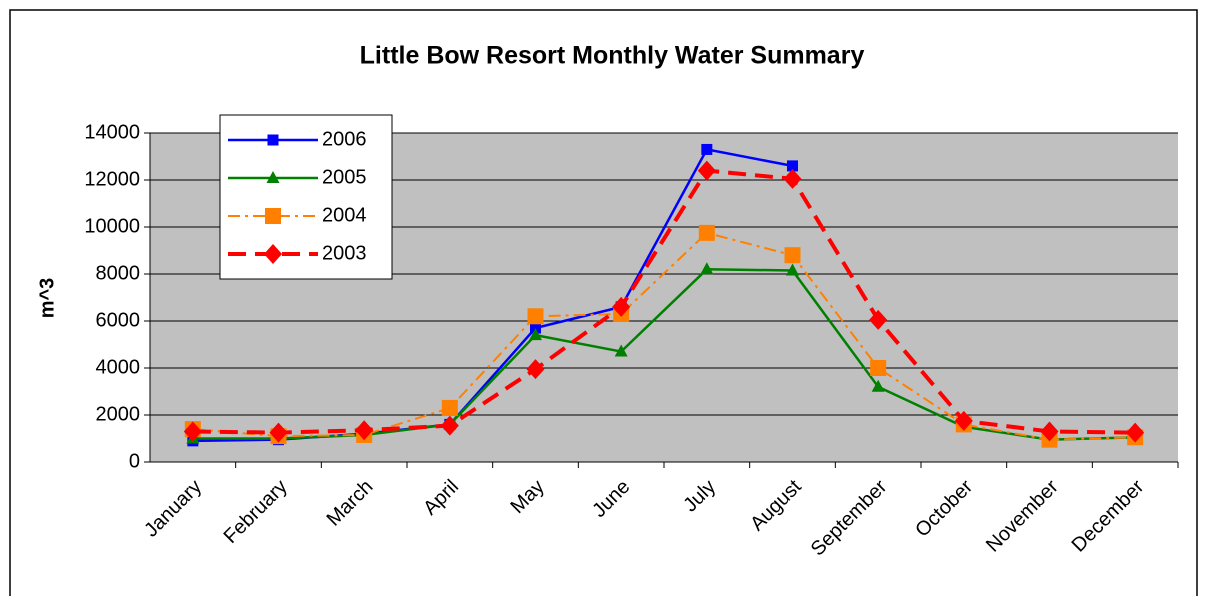 This screenshot has height=596, width=1207. Describe the element at coordinates (118, 320) in the screenshot. I see `y-tick-label: 6000` at that location.